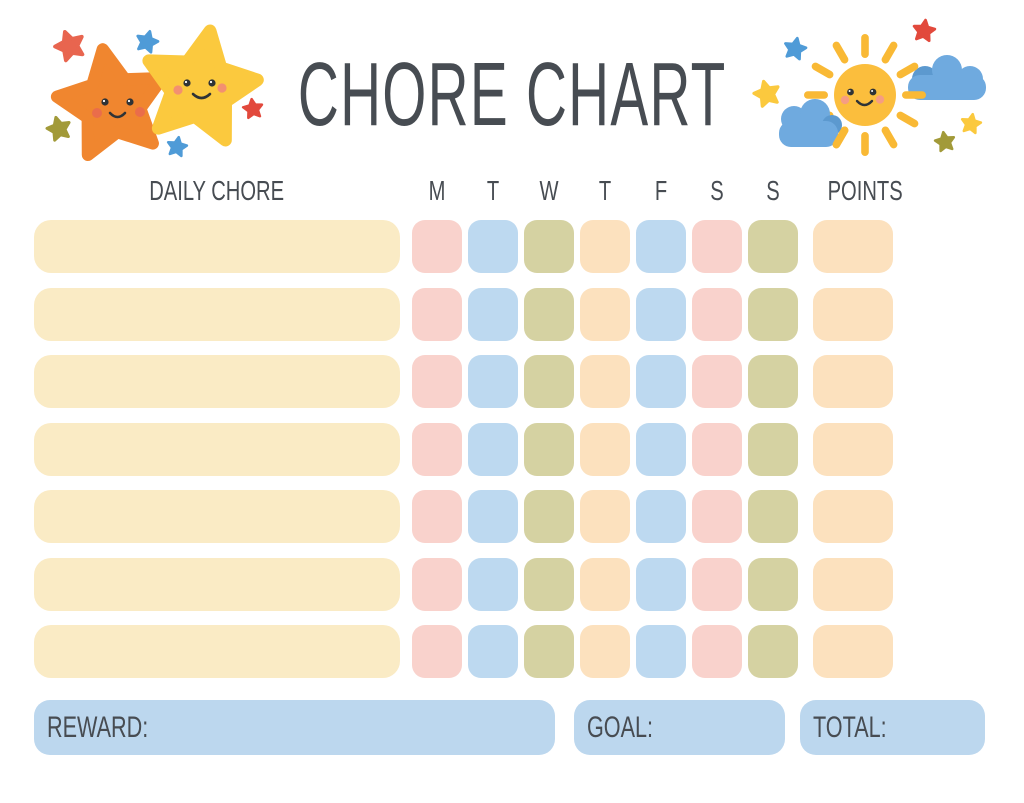 The width and height of the screenshot is (1024, 803). I want to click on total-field: TOTAL:, so click(892, 727).